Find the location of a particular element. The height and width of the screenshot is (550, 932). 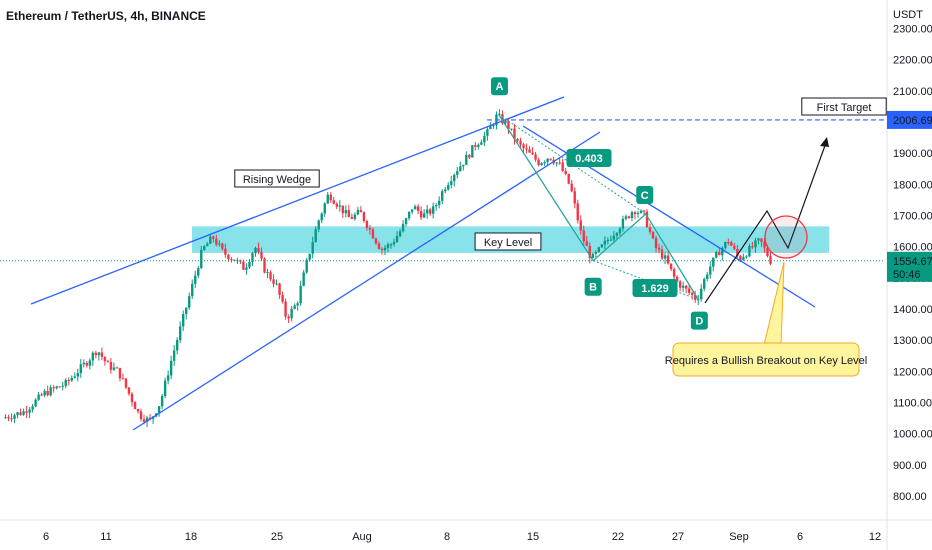

pattern-leg is located at coordinates (545, 187).